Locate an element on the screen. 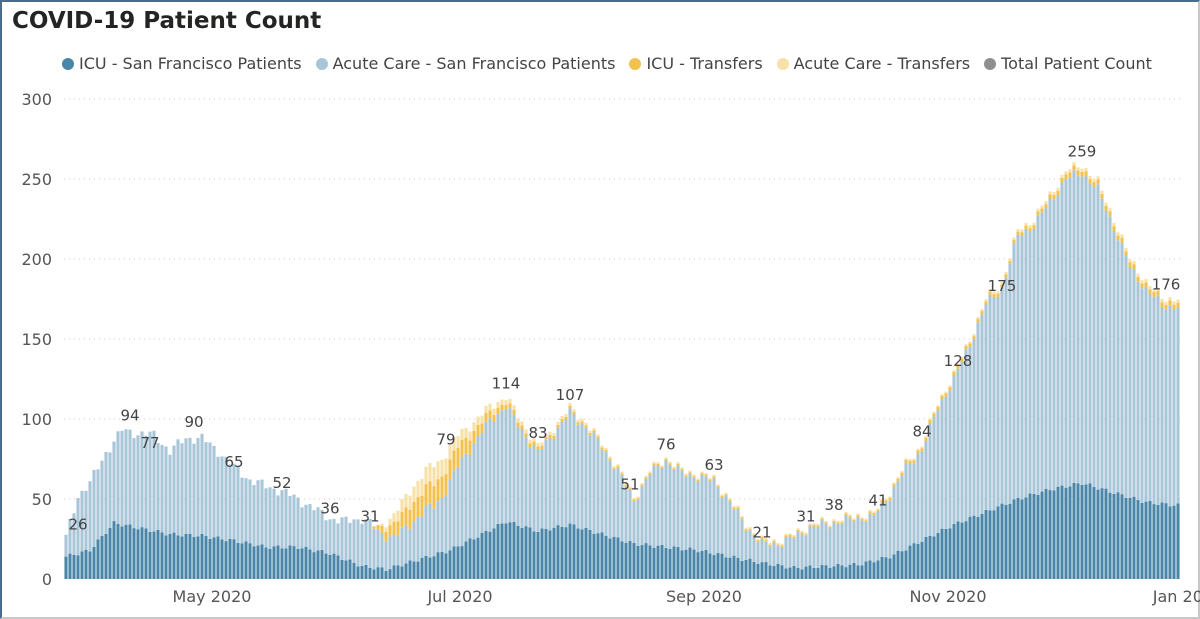  y-tick-label: 150 is located at coordinates (36, 339).